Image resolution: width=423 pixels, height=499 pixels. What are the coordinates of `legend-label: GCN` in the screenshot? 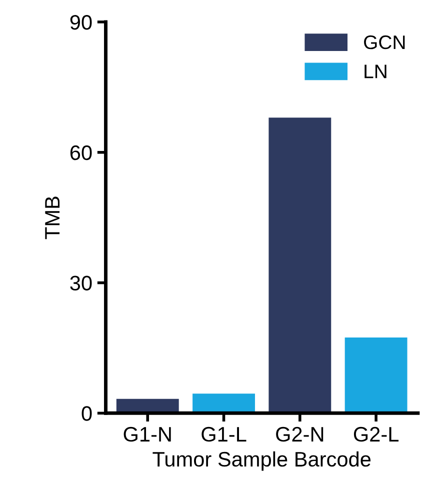 It's located at (384, 42).